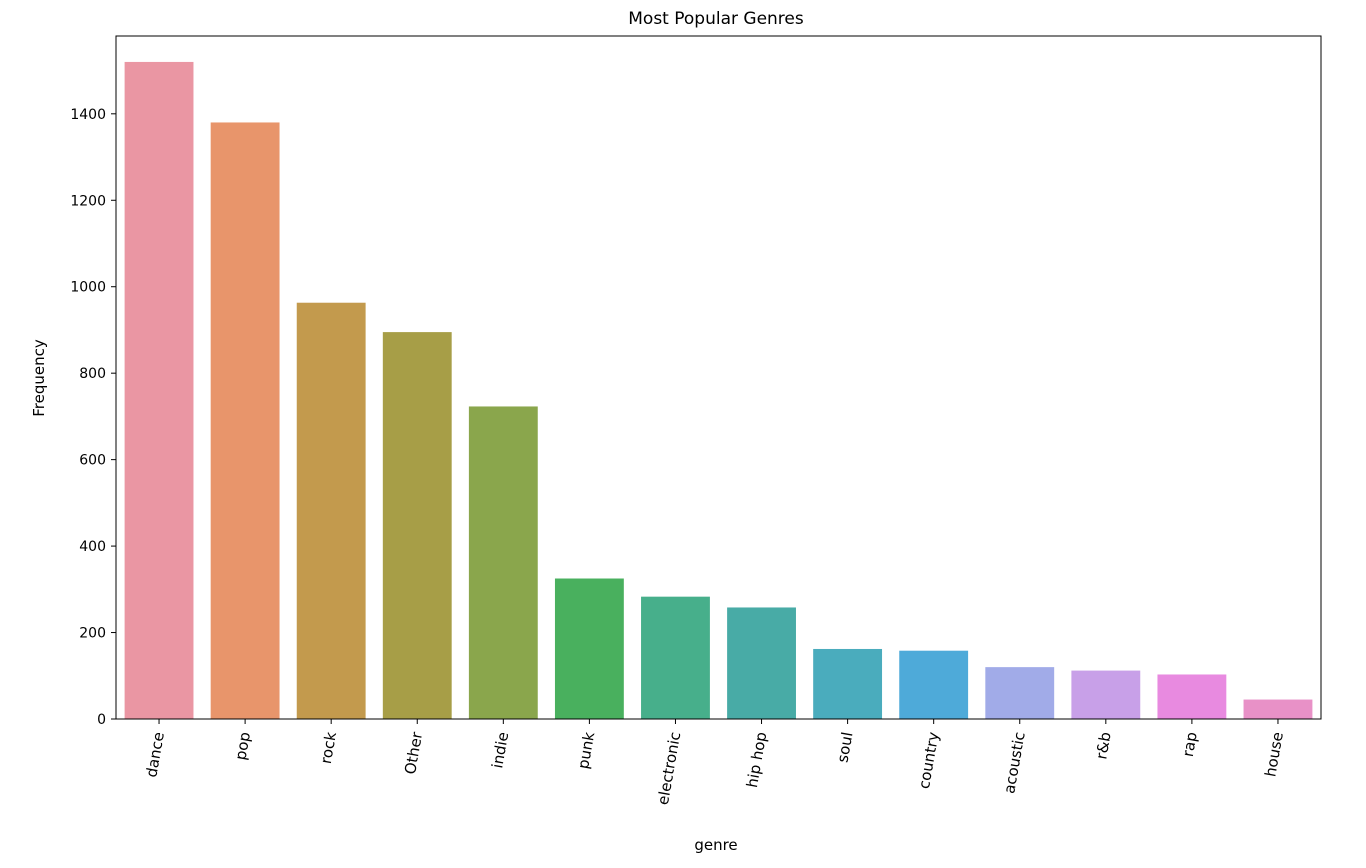  I want to click on x-tick-label: dance, so click(155, 755).